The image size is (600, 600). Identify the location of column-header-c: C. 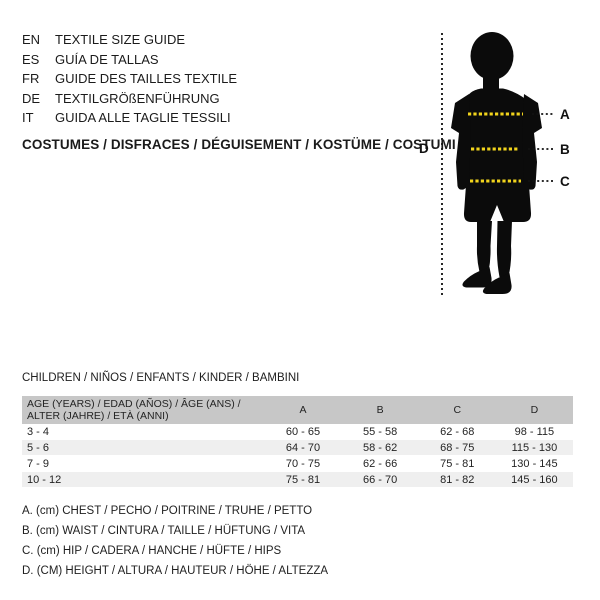
(457, 410).